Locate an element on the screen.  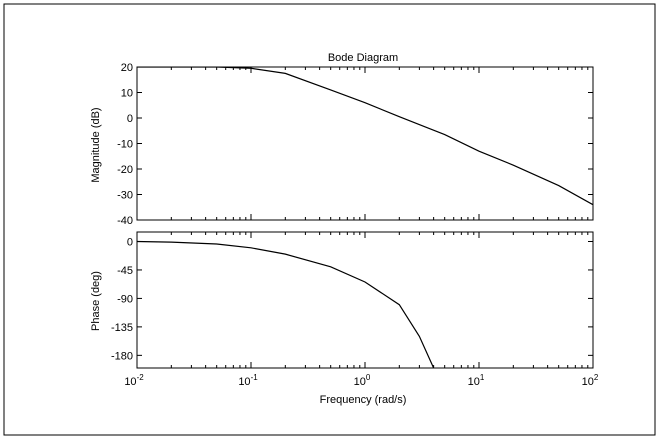
x-tick-exponent: 0 is located at coordinates (368, 377).